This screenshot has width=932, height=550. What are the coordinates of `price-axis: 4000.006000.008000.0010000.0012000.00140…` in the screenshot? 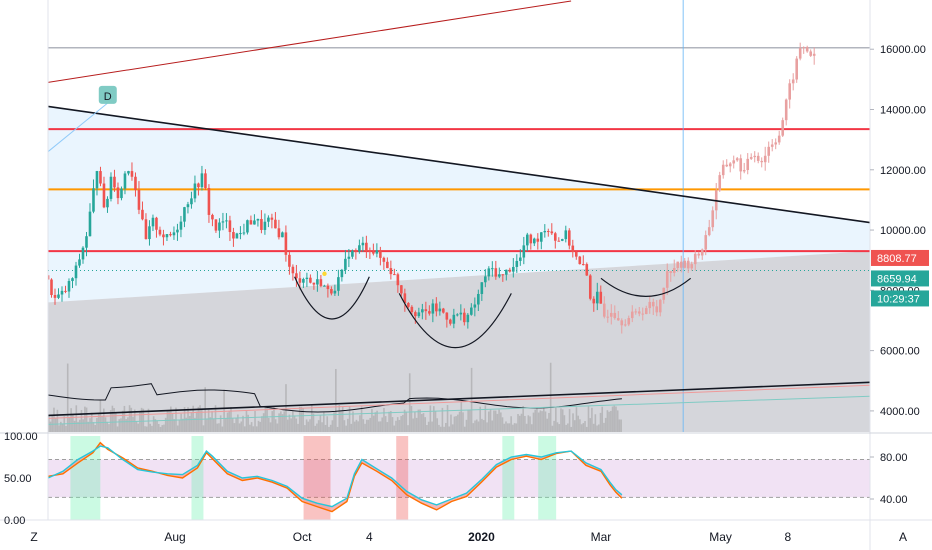 It's located at (899, 231).